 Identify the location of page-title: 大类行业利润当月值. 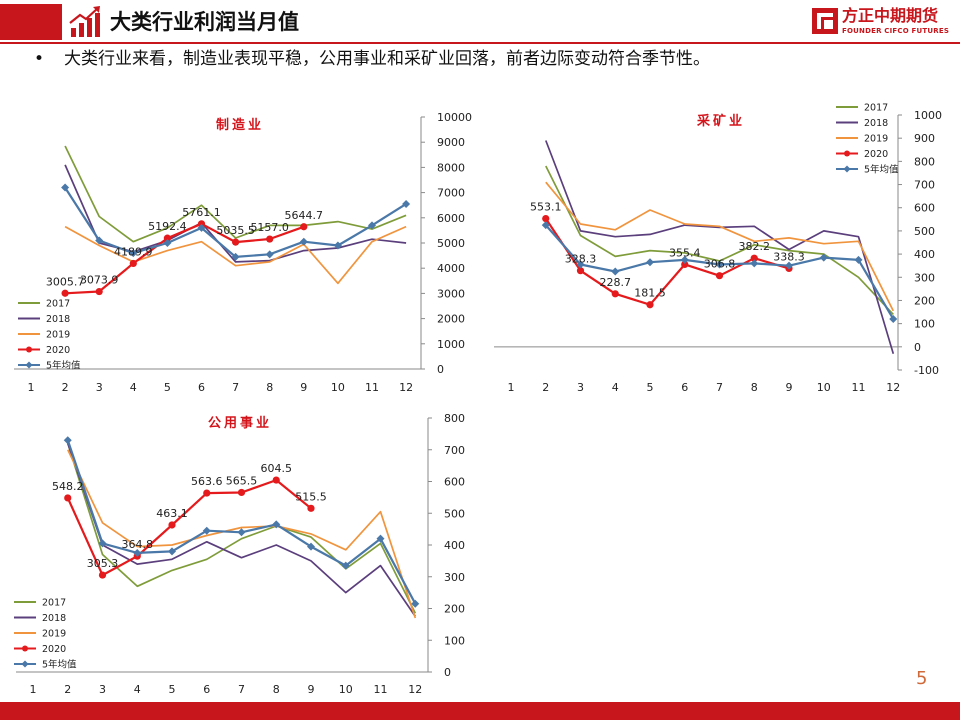
(204, 22).